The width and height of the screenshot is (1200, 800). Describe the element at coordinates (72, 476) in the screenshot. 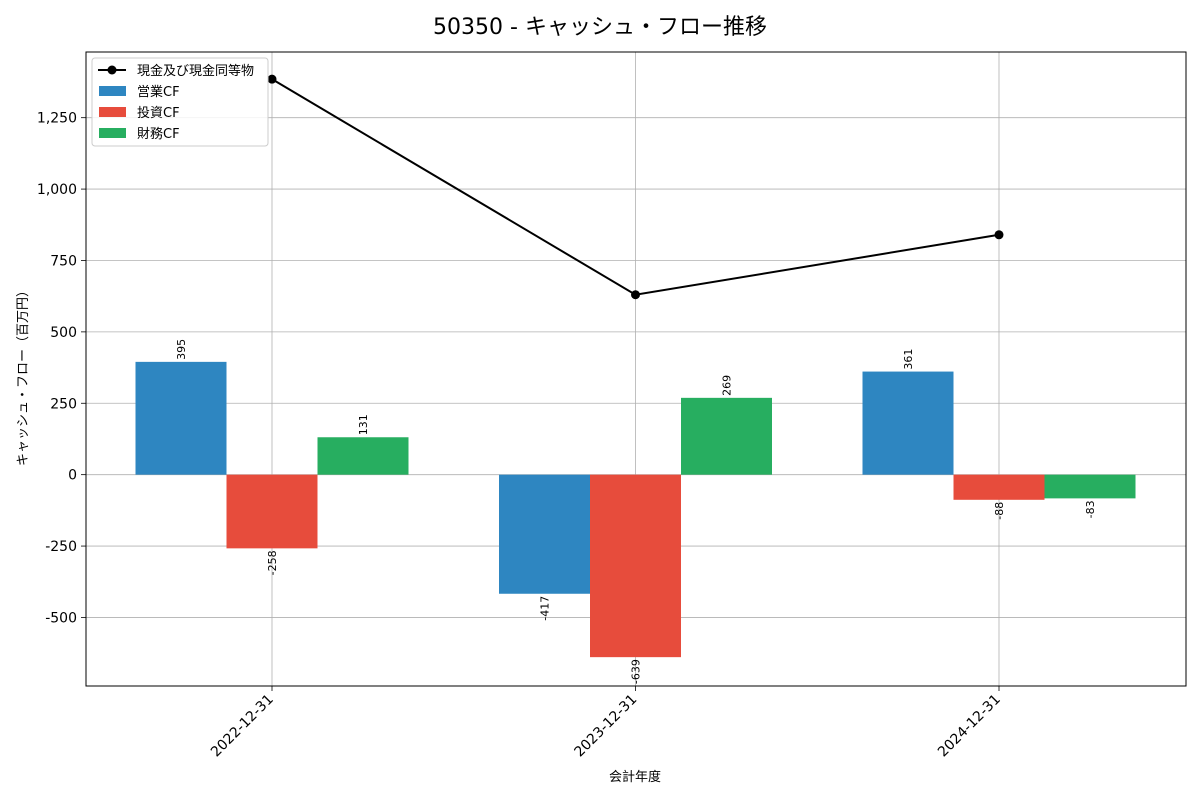

I see `y-tick-label: 0` at that location.